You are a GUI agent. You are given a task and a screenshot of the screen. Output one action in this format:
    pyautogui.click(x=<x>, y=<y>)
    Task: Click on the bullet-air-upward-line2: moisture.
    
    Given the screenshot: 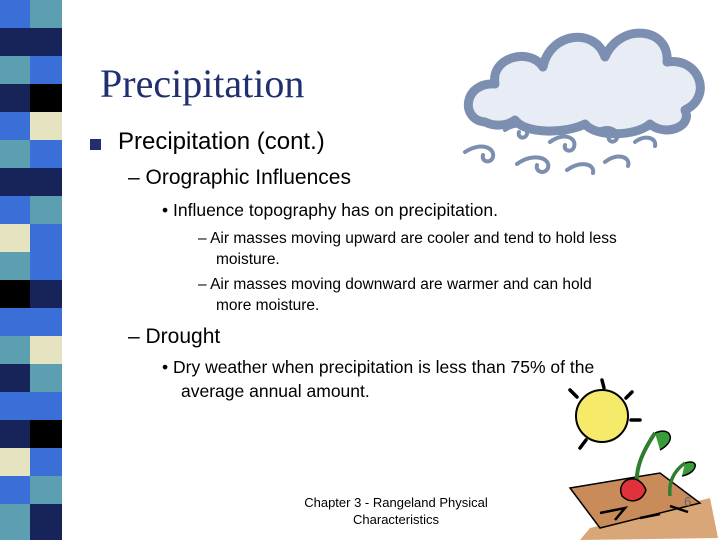 What is the action you would take?
    pyautogui.click(x=248, y=259)
    